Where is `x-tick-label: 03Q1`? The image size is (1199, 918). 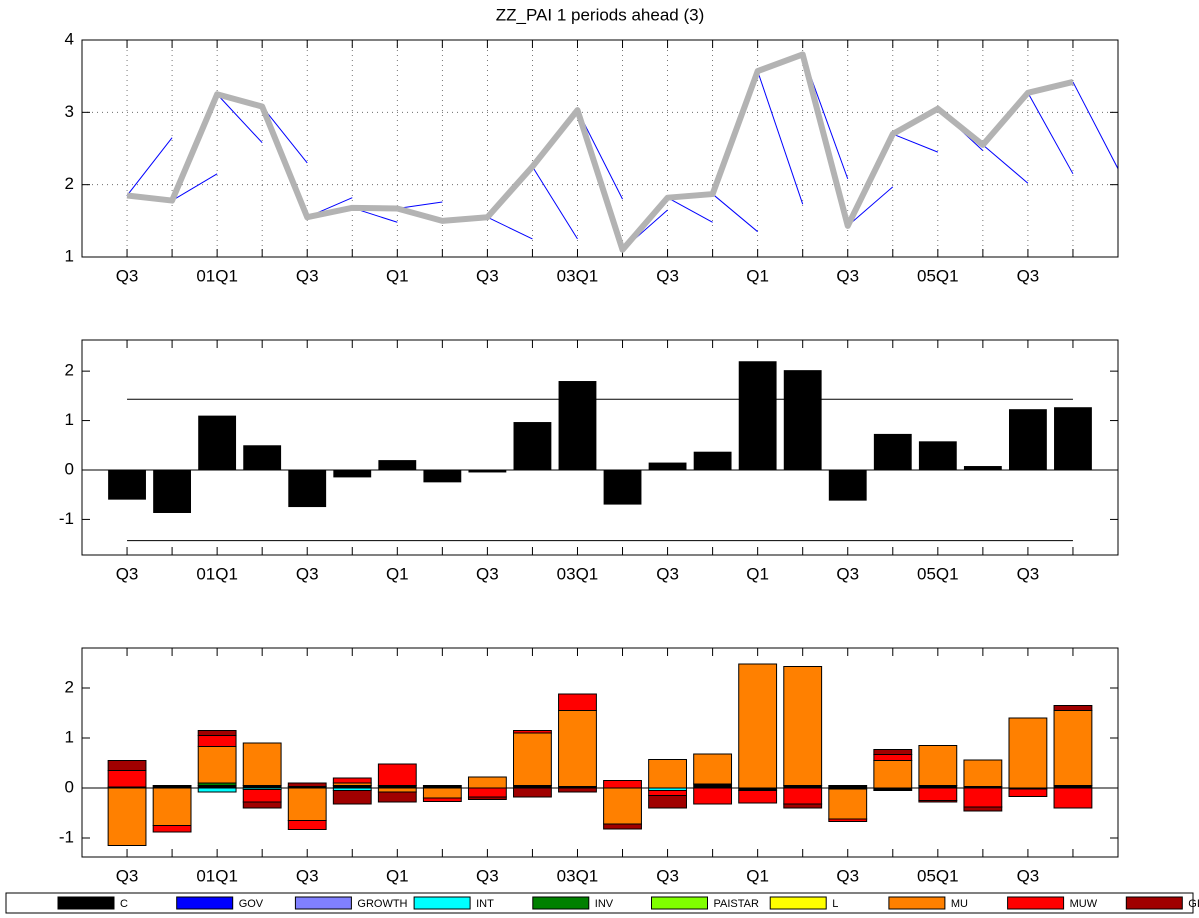 x-tick-label: 03Q1 is located at coordinates (578, 573).